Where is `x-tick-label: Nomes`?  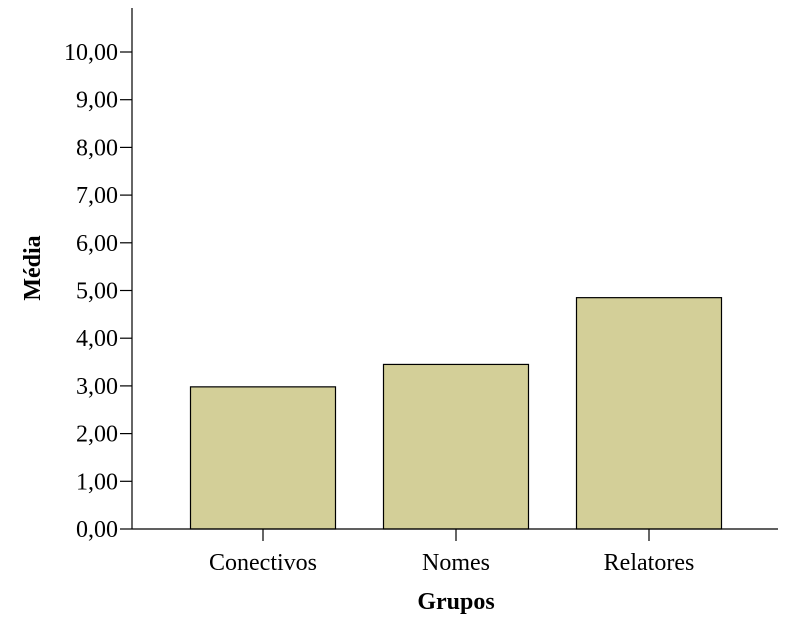
x-tick-label: Nomes is located at coordinates (456, 563).